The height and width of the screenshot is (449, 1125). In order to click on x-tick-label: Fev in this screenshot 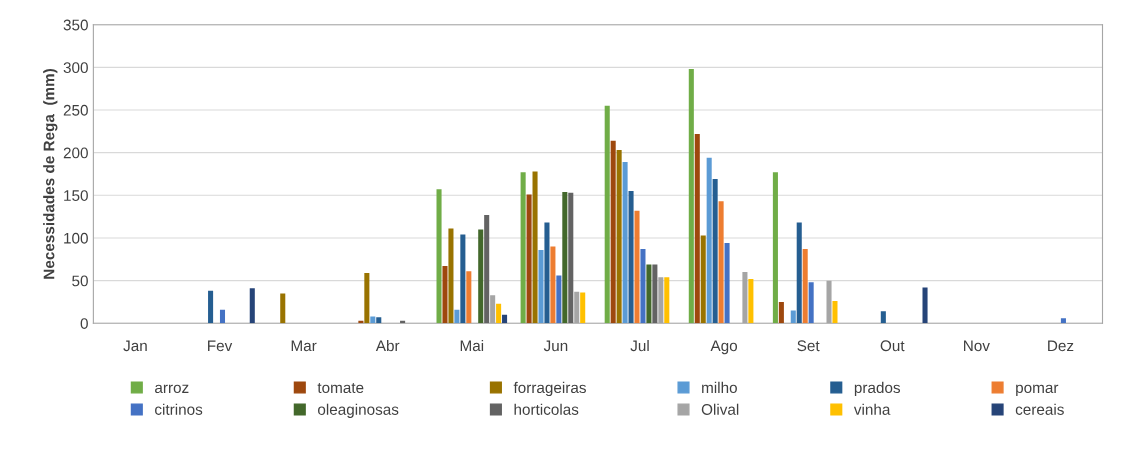, I will do `click(220, 346)`.